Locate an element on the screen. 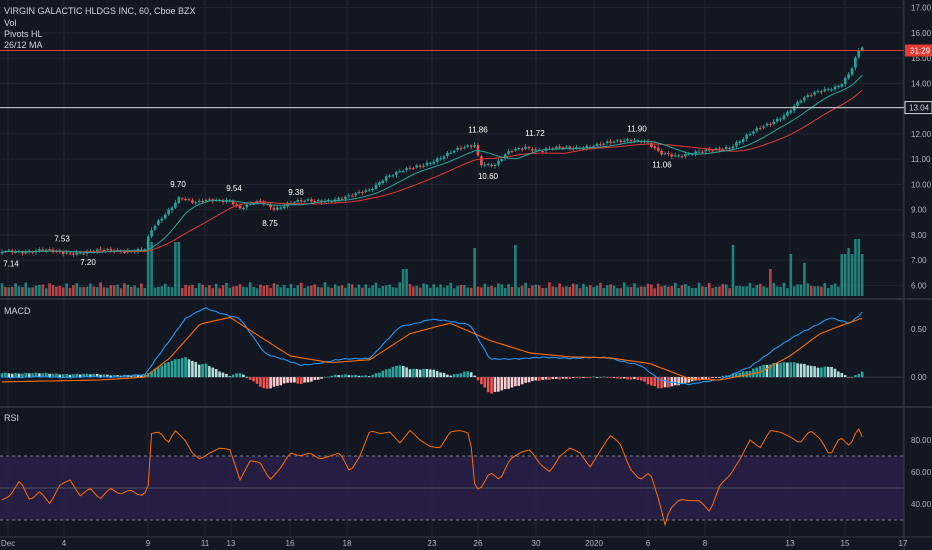  hline-price-badge-text: 13.04 is located at coordinates (919, 108).